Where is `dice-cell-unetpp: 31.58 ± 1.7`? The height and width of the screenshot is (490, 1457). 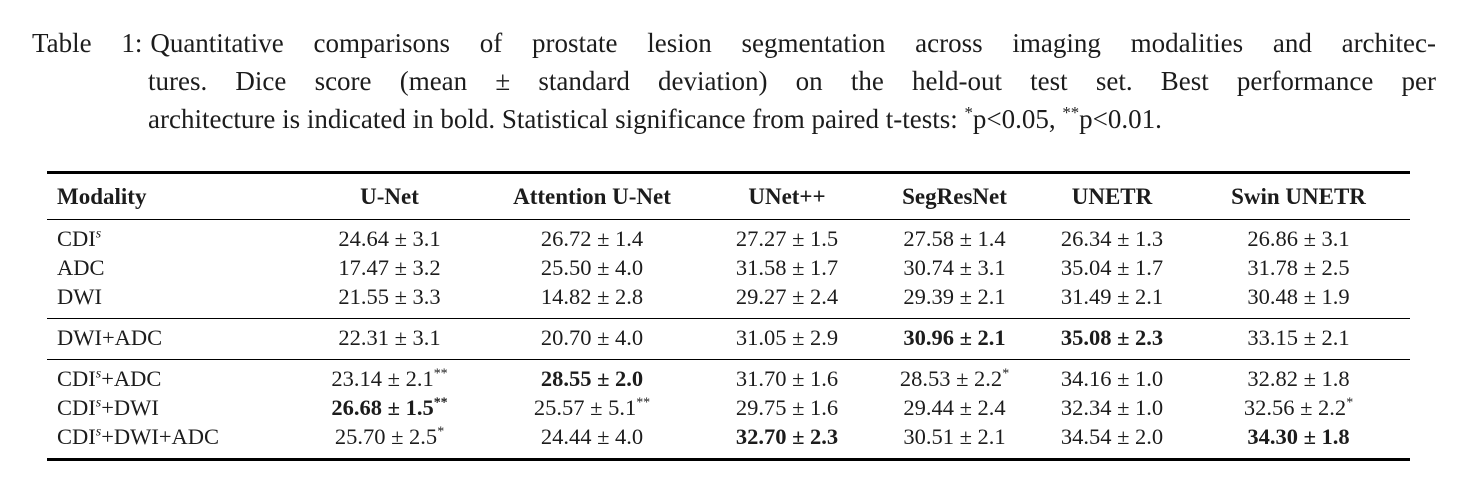
dice-cell-unetpp: 31.58 ± 1.7 is located at coordinates (787, 268).